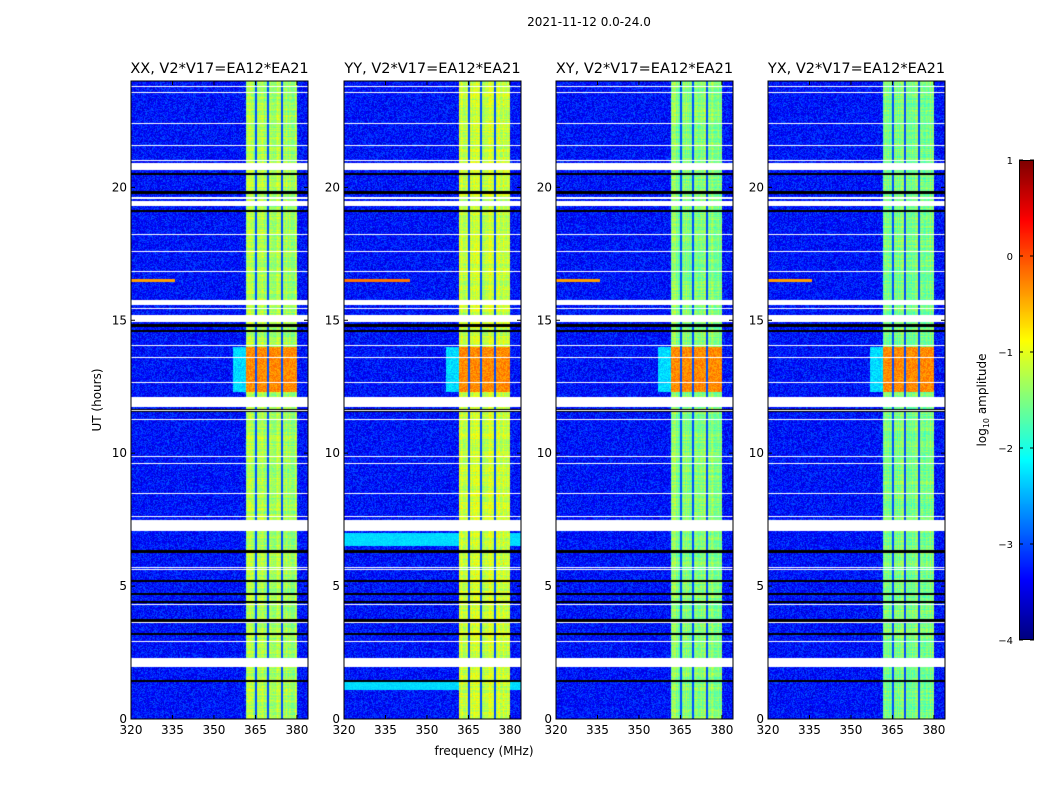 The height and width of the screenshot is (800, 1050). Describe the element at coordinates (483, 751) in the screenshot. I see `x-axis-label: frequency (MHz)` at that location.